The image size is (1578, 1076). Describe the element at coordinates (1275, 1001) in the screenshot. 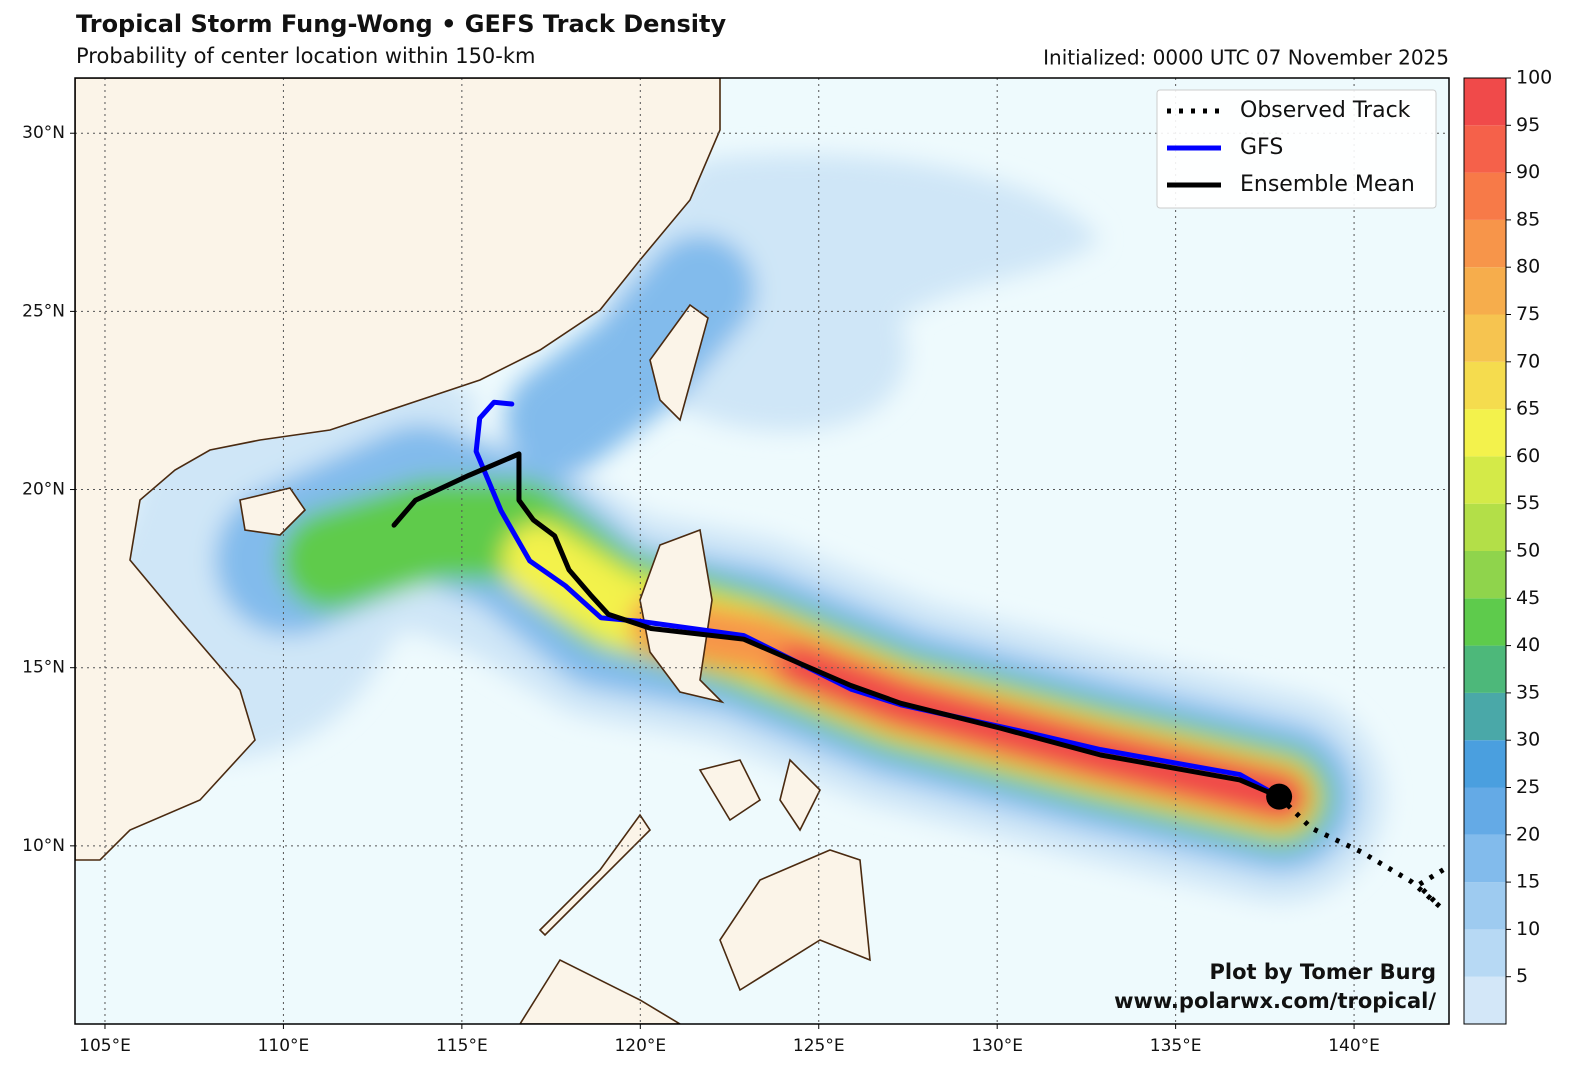

I see `credit-url: www.polarwx.com/tropical/` at that location.